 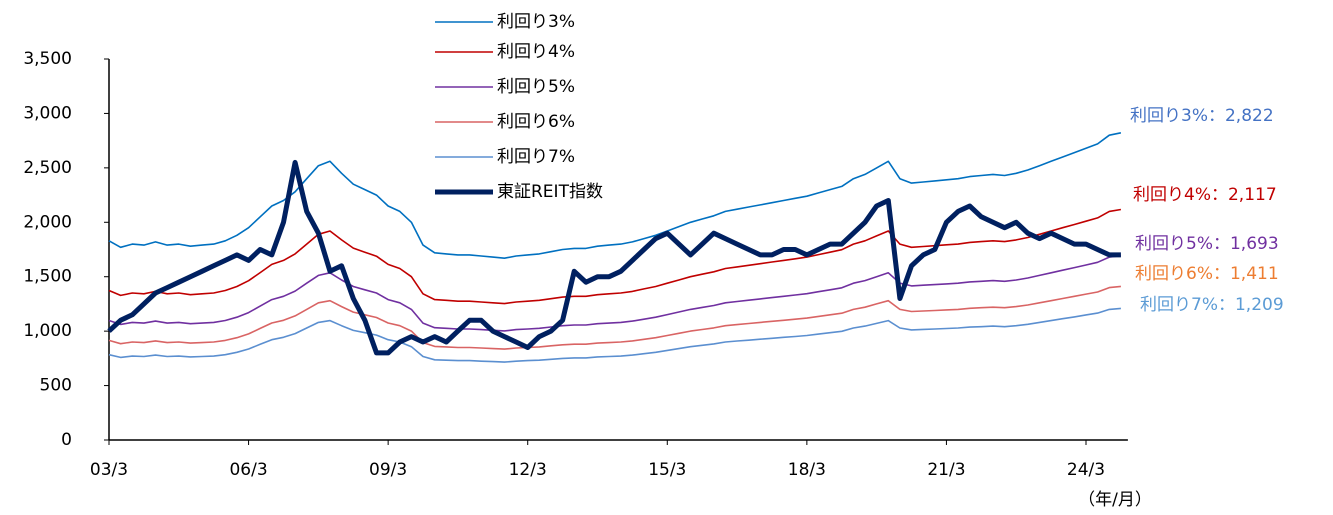 What do you see at coordinates (946, 470) in the screenshot?
I see `x-tick-label: 21/3` at bounding box center [946, 470].